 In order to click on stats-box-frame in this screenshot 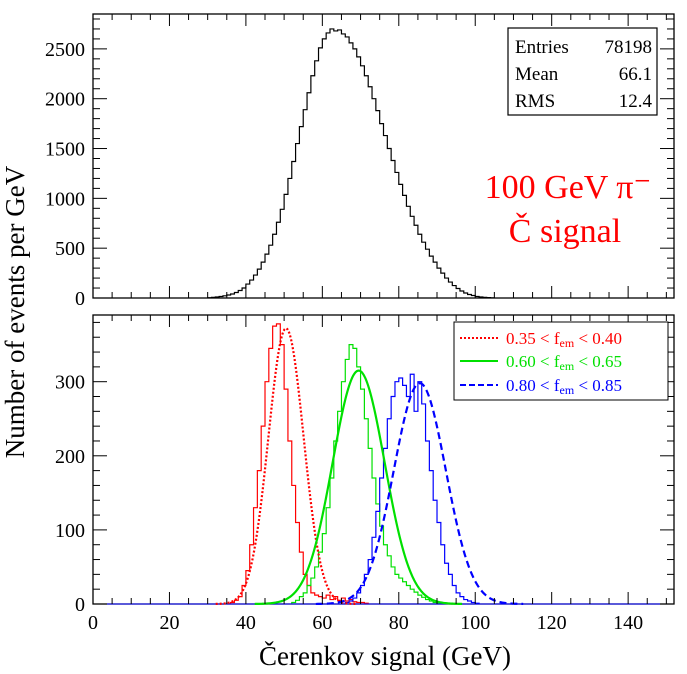, I will do `click(582, 71)`.